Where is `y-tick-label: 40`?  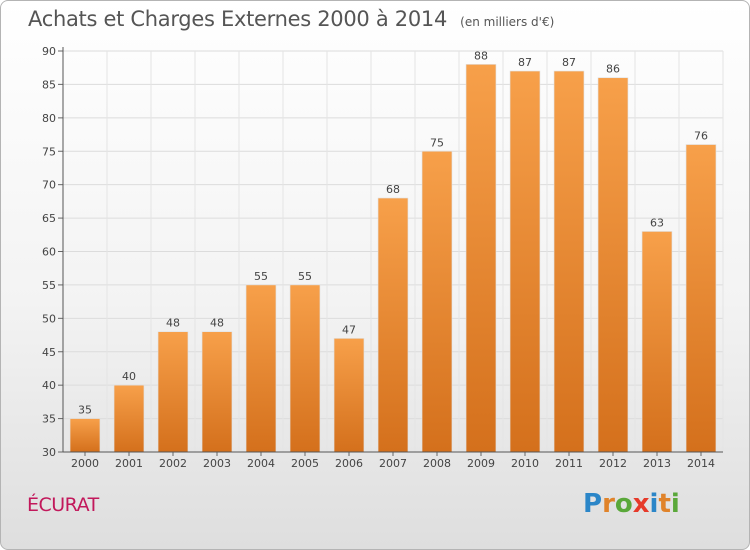
y-tick-label: 40 is located at coordinates (49, 385).